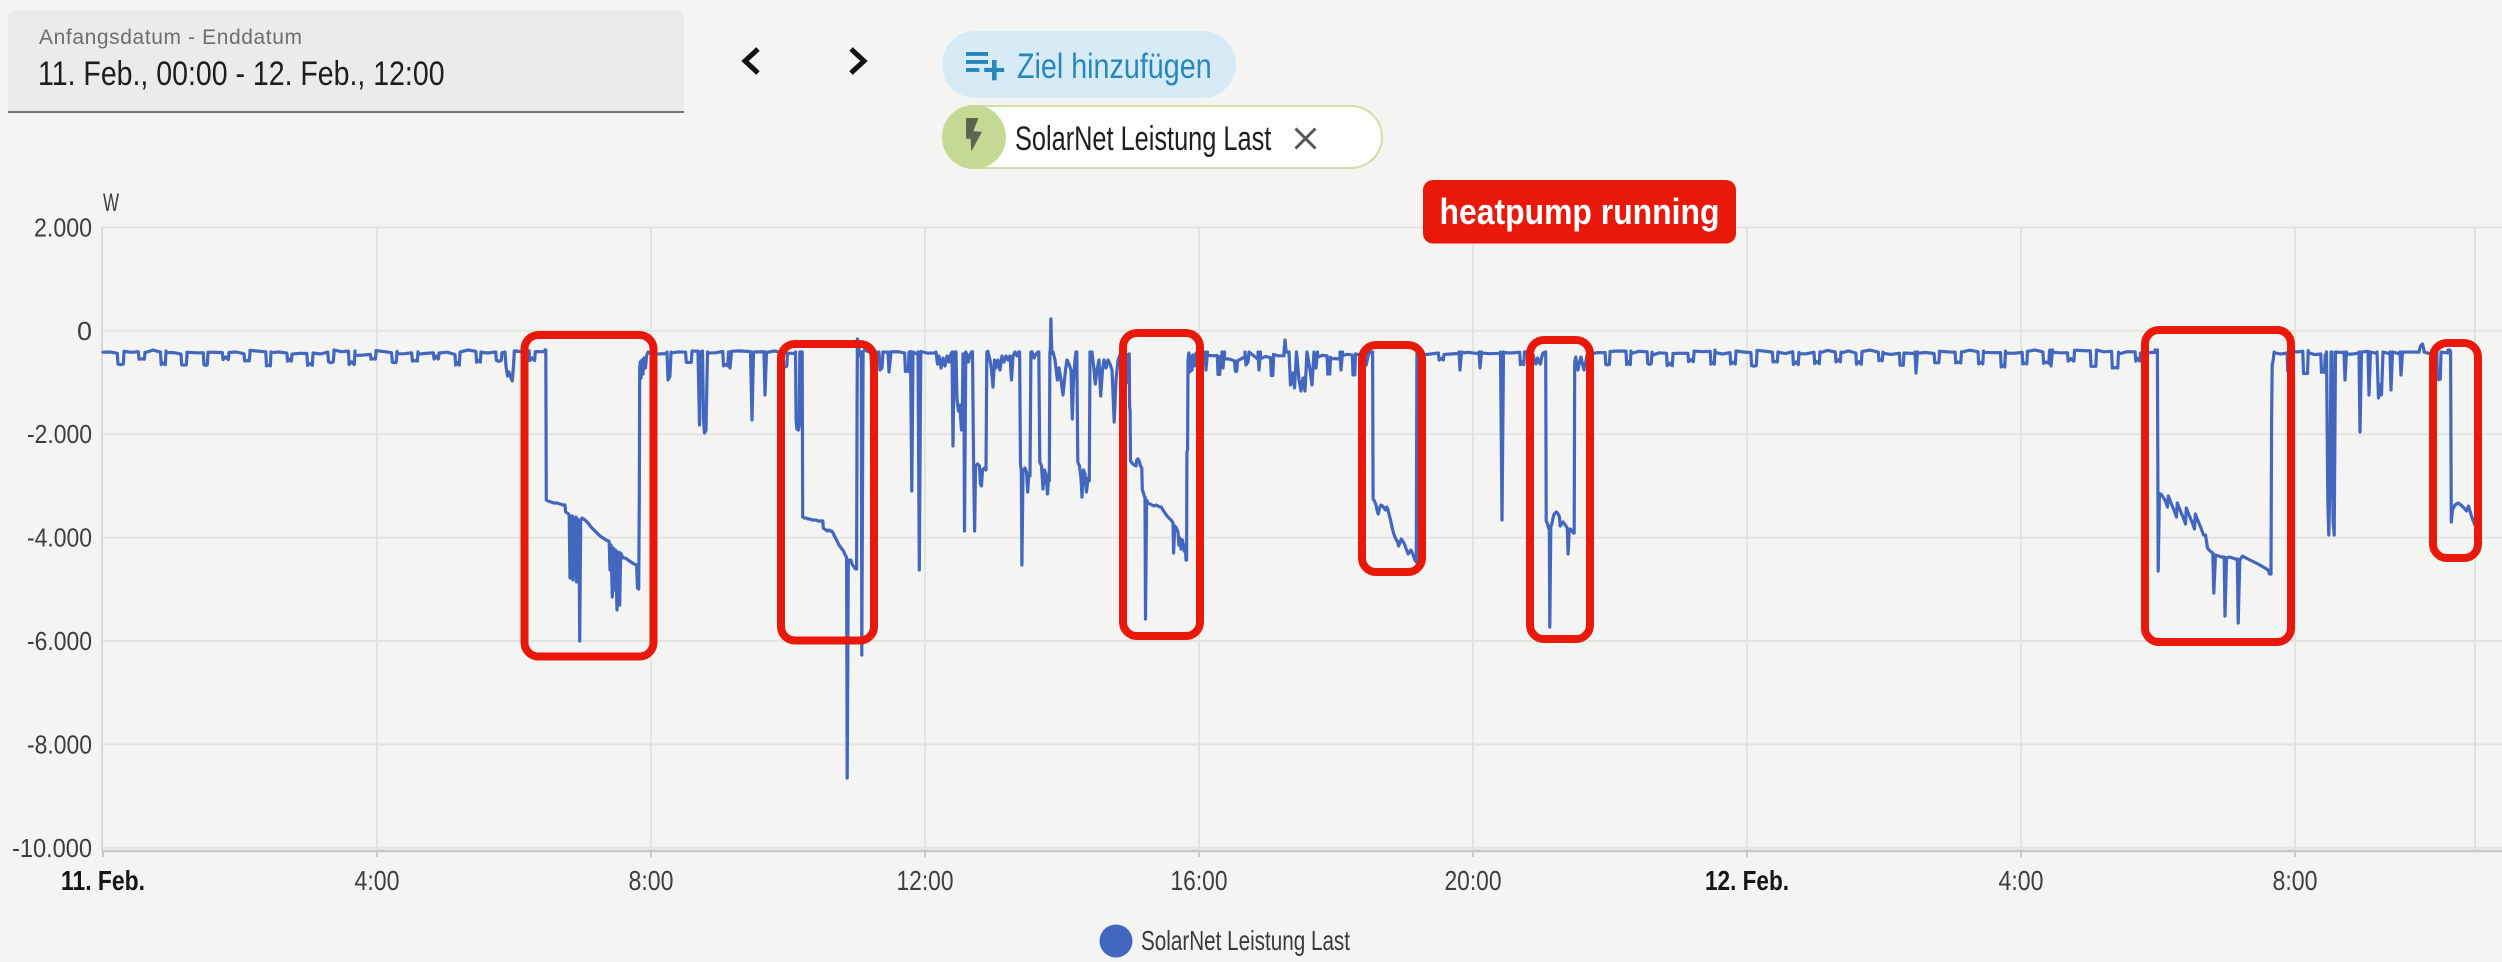 This screenshot has height=962, width=2502. What do you see at coordinates (1245, 940) in the screenshot?
I see `svg-text: SolarNet Leistung Last` at bounding box center [1245, 940].